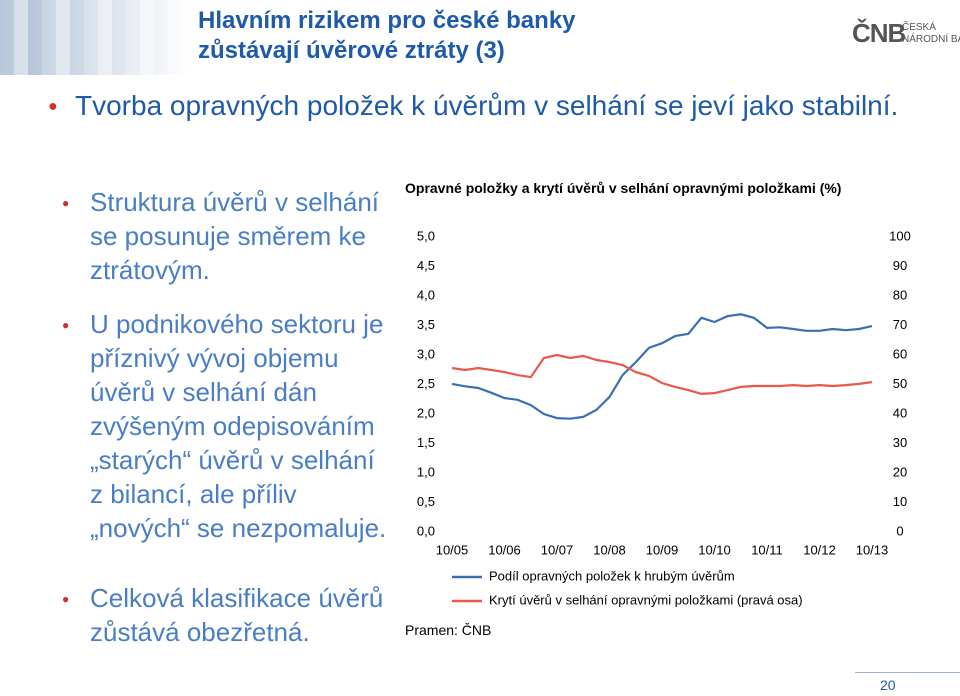 This screenshot has height=696, width=960. I want to click on decoration, so click(95, 37).